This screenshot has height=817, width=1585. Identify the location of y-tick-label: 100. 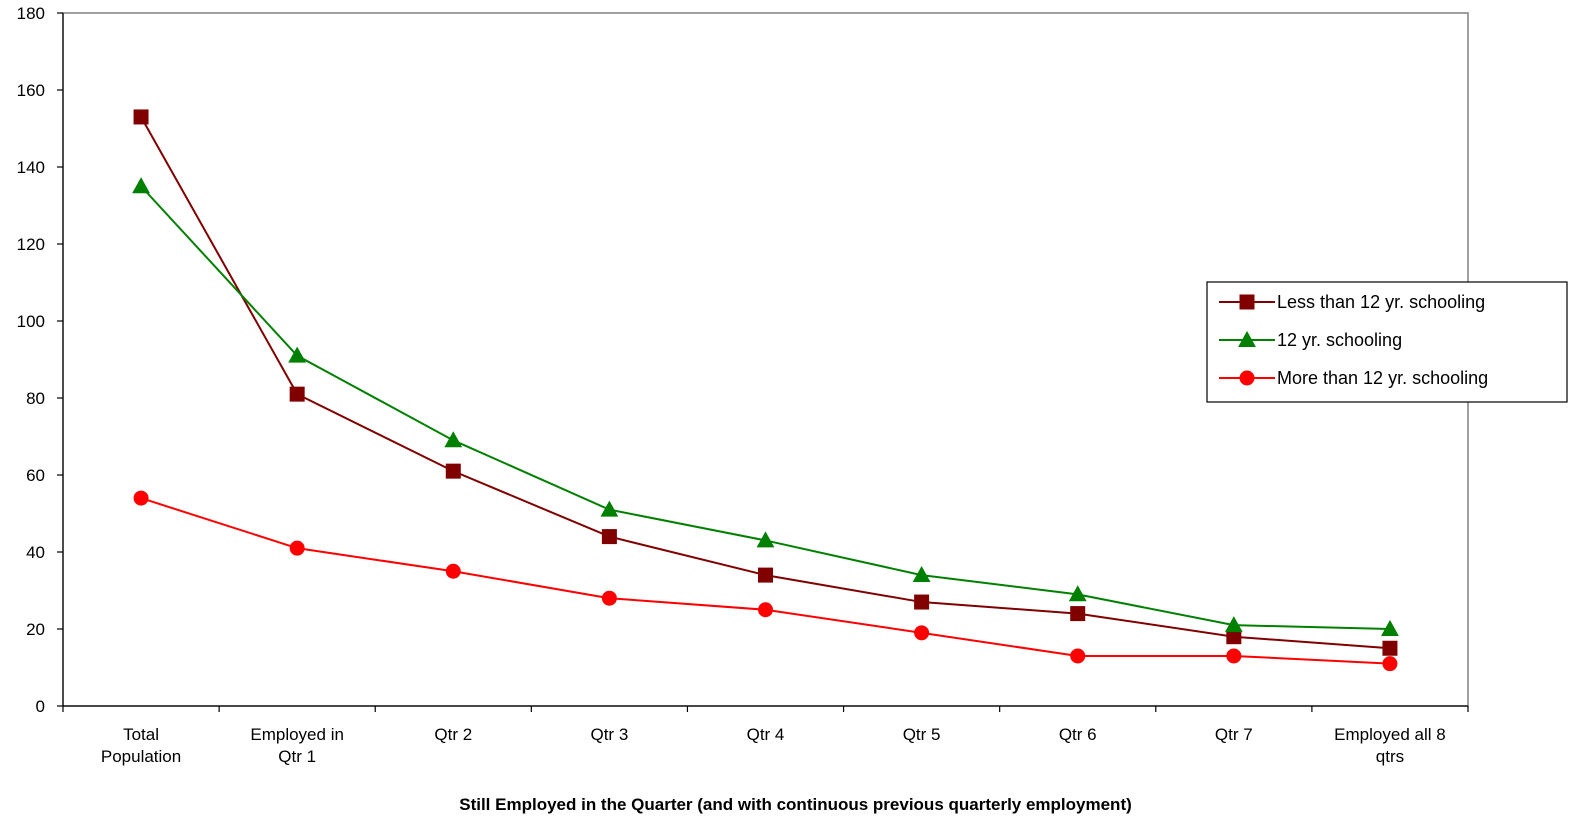
(31, 321).